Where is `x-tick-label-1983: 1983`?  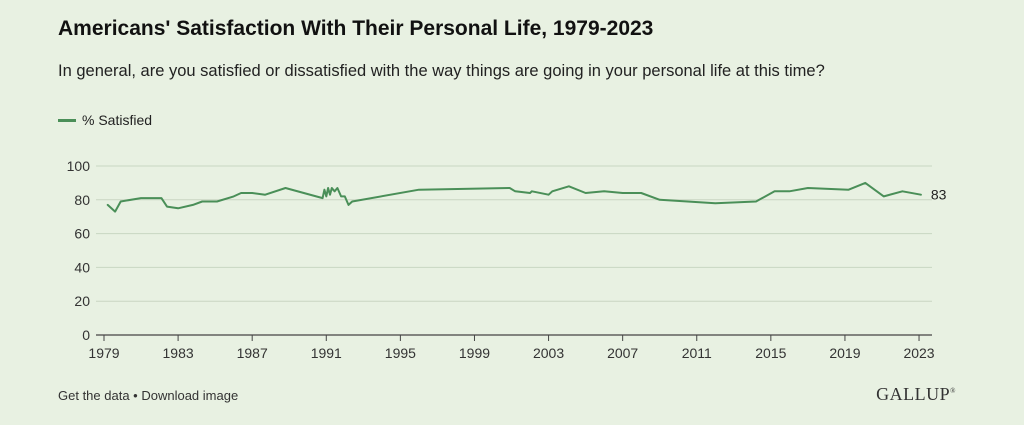
x-tick-label-1983: 1983 is located at coordinates (178, 353).